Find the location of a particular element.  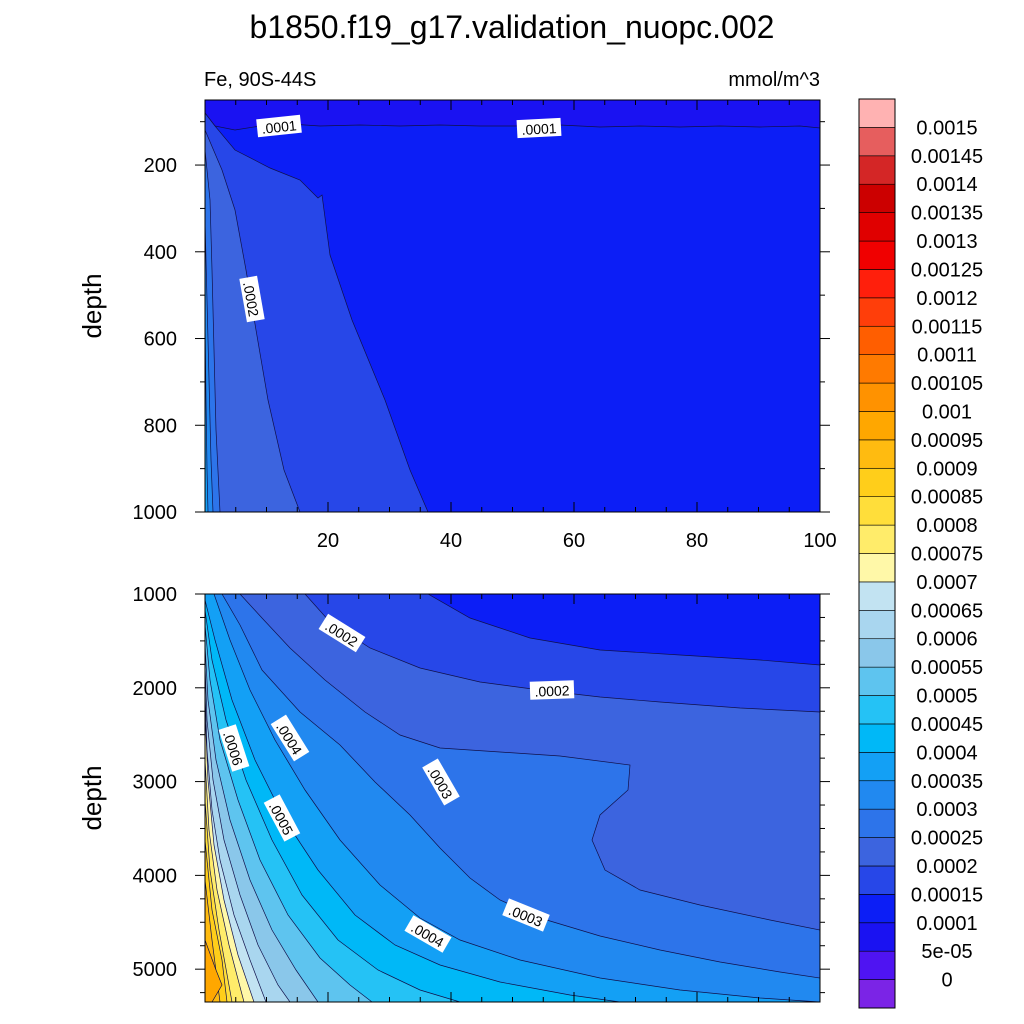

colorbar-label: 0.00035 is located at coordinates (947, 782).